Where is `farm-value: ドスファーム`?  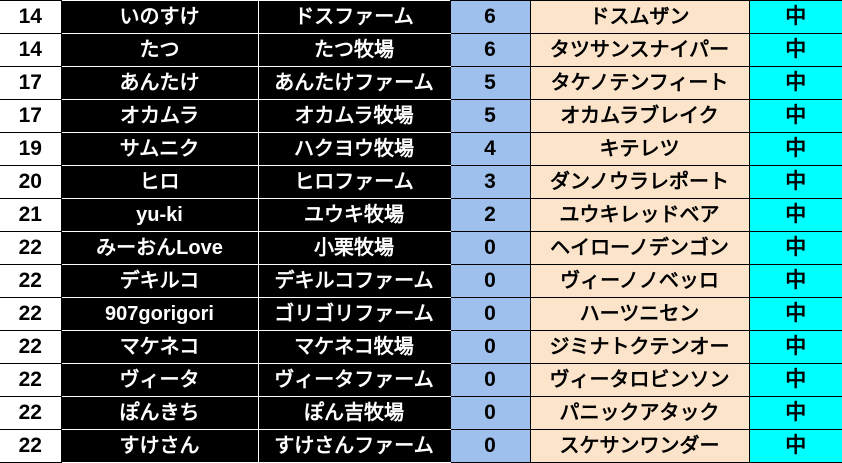 farm-value: ドスファーム is located at coordinates (354, 17).